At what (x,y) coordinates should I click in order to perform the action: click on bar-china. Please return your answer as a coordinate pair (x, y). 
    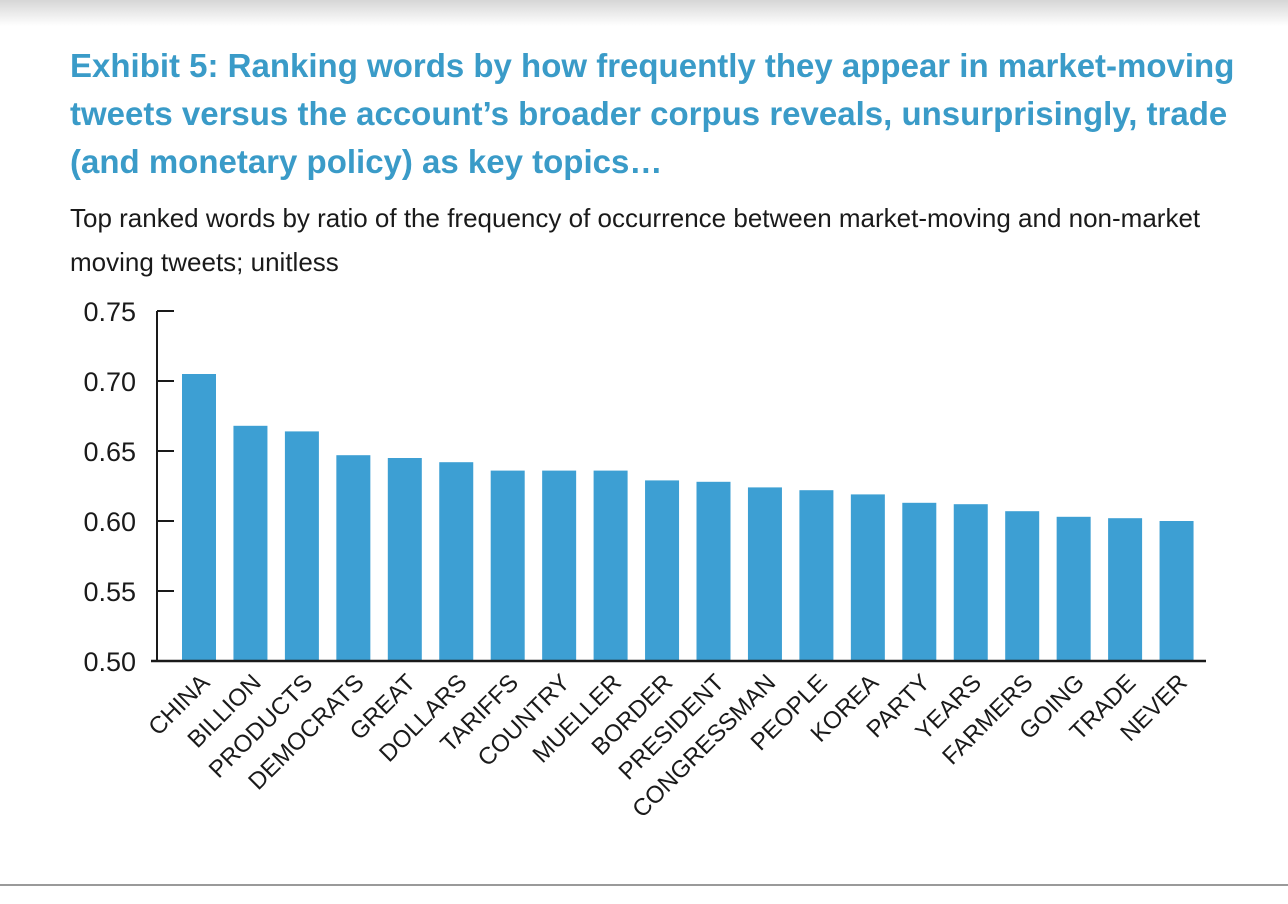
    Looking at the image, I should click on (199, 517).